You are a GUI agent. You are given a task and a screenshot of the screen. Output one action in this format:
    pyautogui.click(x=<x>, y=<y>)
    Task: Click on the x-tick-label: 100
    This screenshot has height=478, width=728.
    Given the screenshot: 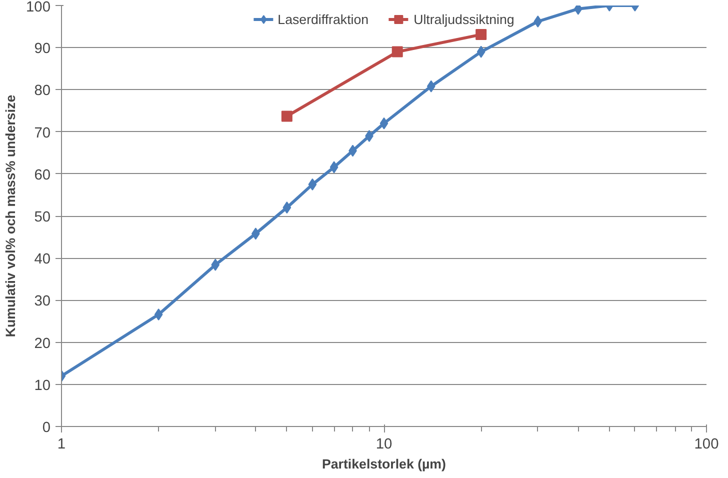 What is the action you would take?
    pyautogui.click(x=706, y=444)
    